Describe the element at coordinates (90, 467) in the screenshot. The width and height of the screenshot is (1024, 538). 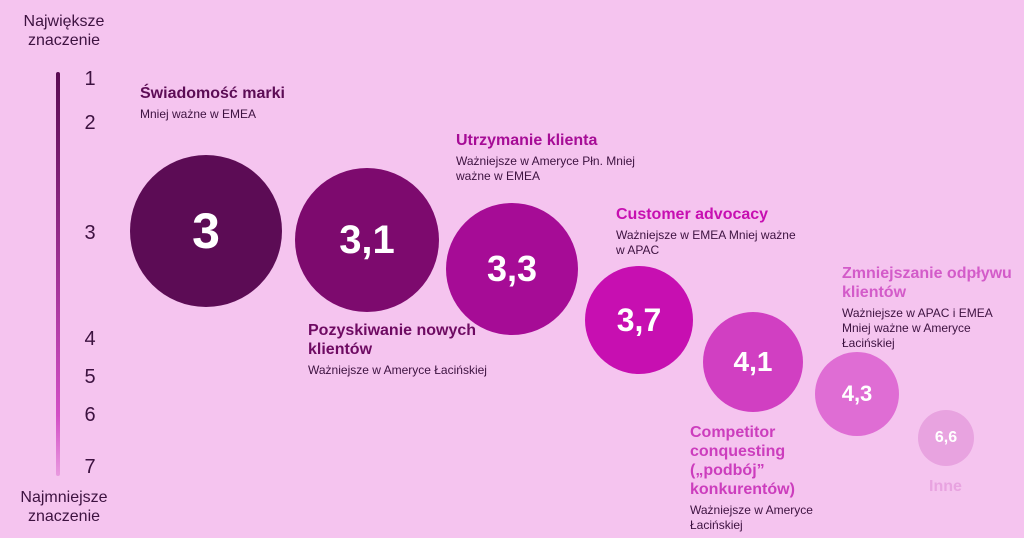
I see `axis-tick: 7` at that location.